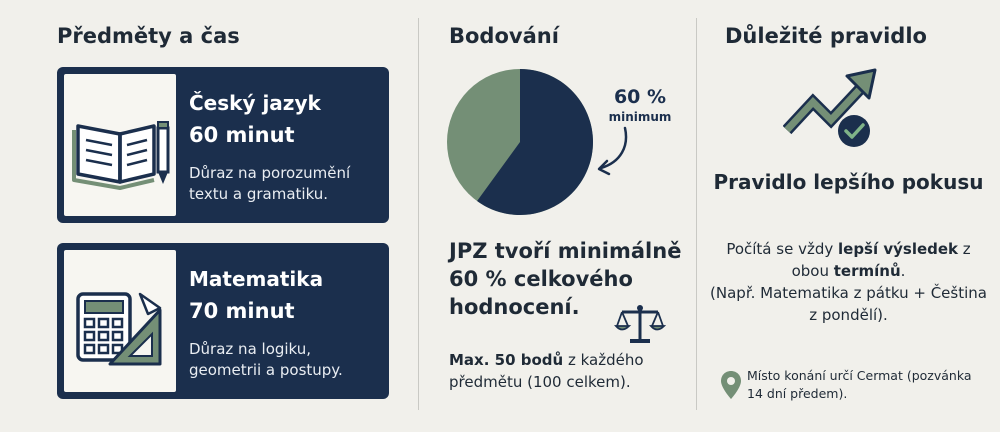 This screenshot has width=1000, height=432. I want to click on pie-percent-label: 60 %, so click(640, 97).